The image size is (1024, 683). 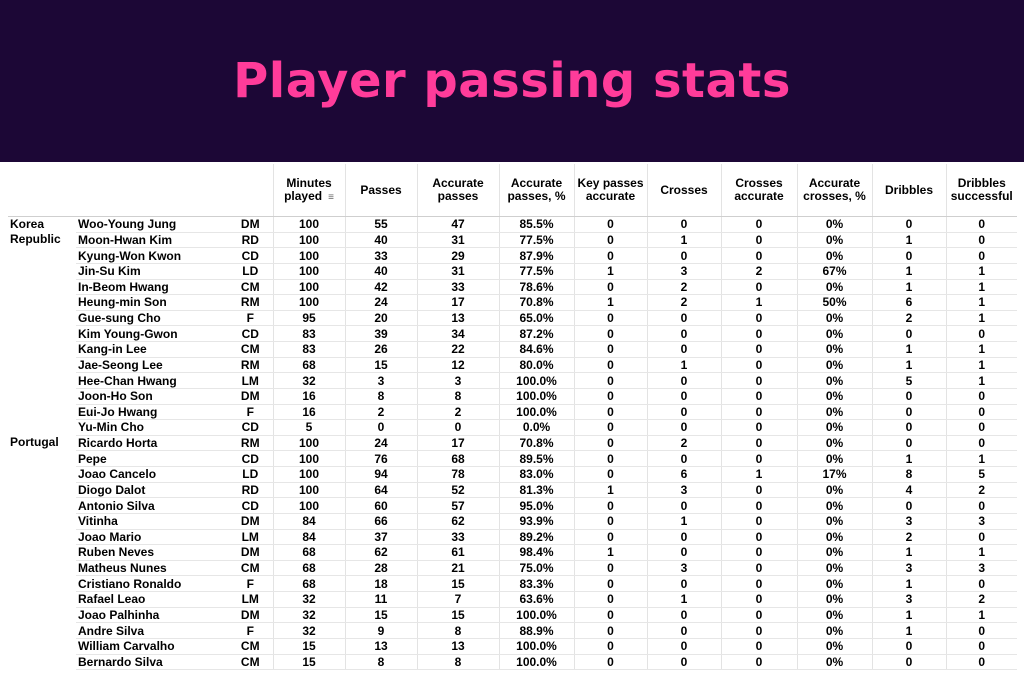 I want to click on table-row: Yu-Min Cho CD 5 0 0 0.0% 0 0 0 0% 0 0, so click(x=512, y=427).